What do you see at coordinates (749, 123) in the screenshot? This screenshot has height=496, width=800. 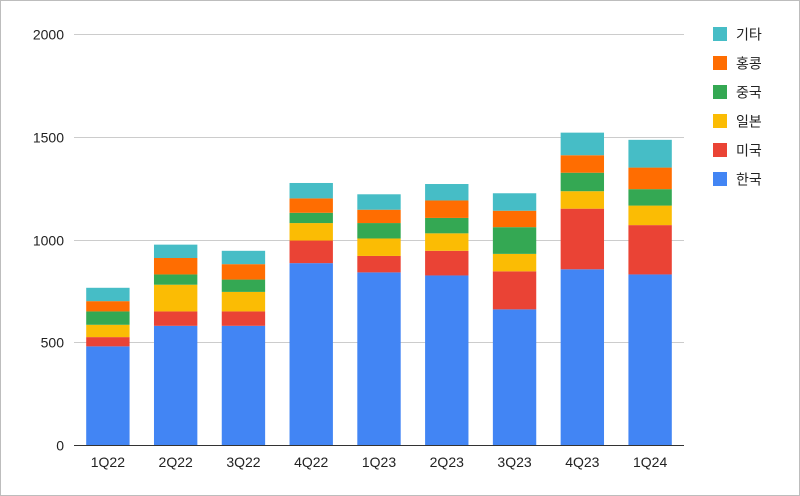 I see `legend-label: 일본` at bounding box center [749, 123].